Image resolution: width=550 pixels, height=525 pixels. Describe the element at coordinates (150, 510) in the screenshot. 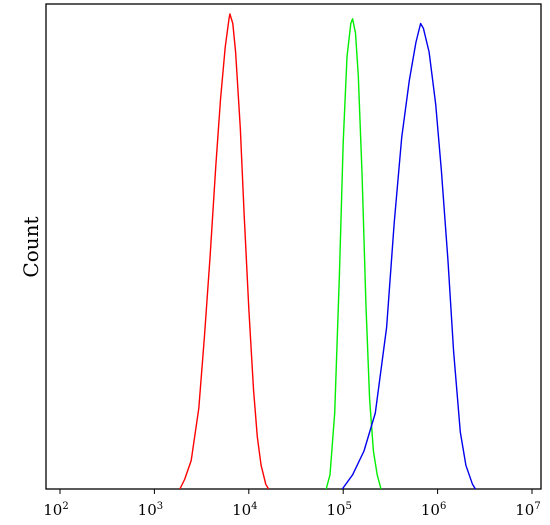

I see `x-tick-label: 103` at that location.